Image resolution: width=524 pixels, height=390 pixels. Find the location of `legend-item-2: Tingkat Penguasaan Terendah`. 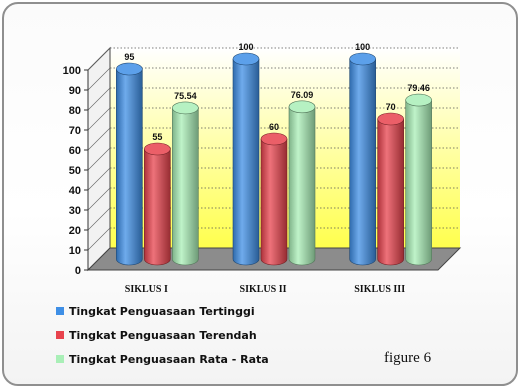

legend-item-2: Tingkat Penguasaan Terendah is located at coordinates (156, 335).